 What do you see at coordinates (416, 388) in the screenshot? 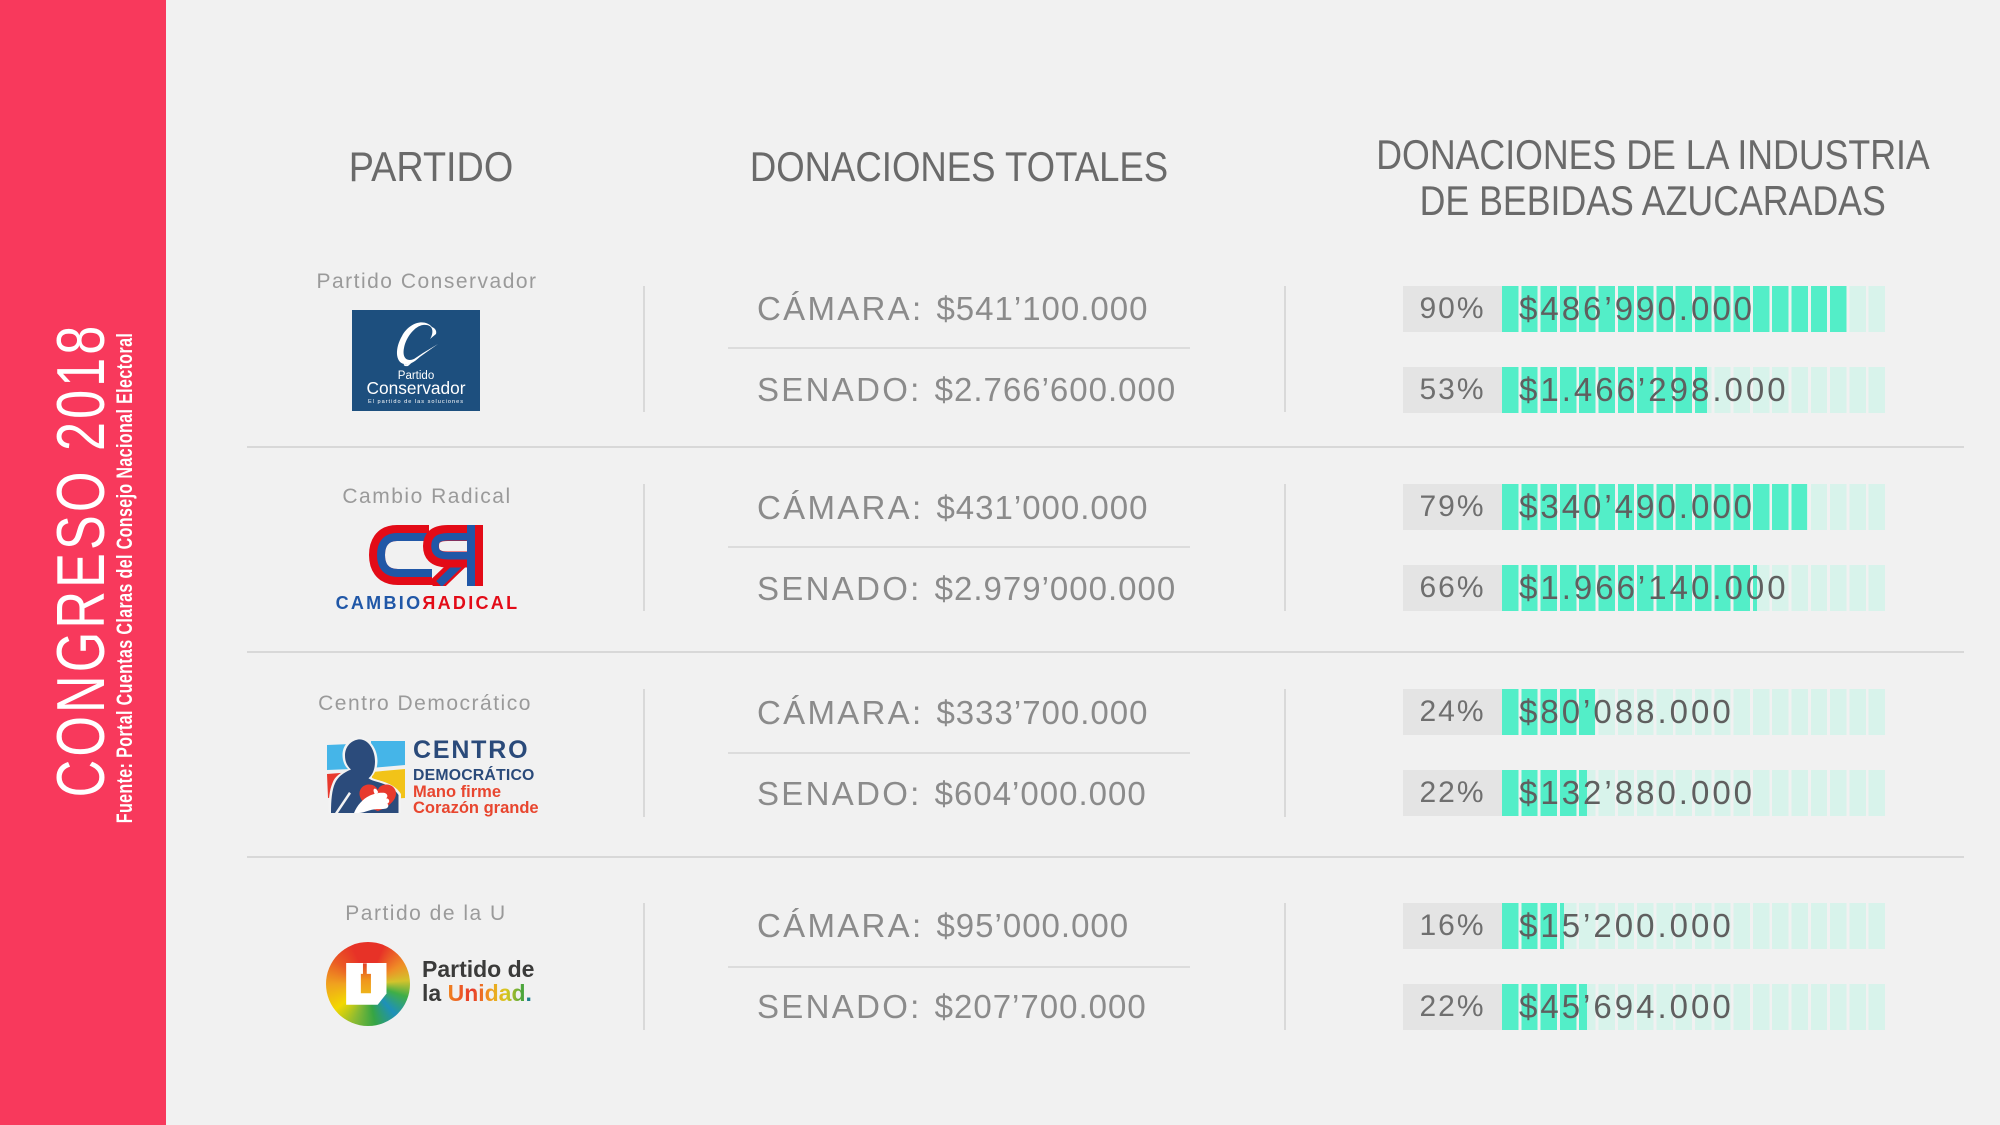
I see `svg-text: Conservador` at bounding box center [416, 388].